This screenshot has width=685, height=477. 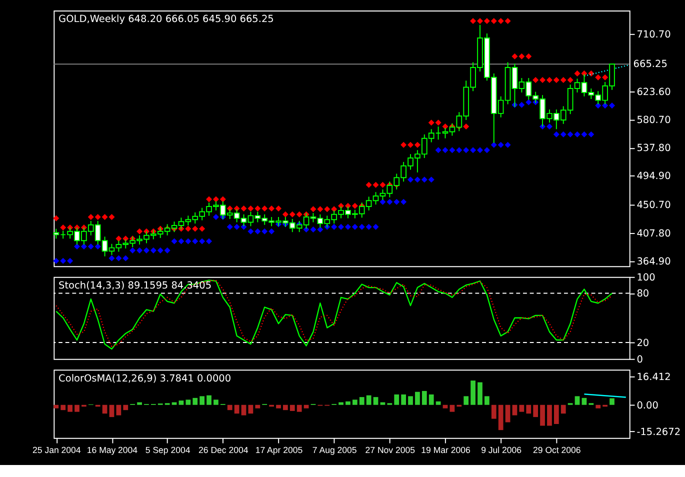 What do you see at coordinates (145, 378) in the screenshot?
I see `chart-title: ColorOsMA(12,26,9) 3.7841 0.0000` at bounding box center [145, 378].